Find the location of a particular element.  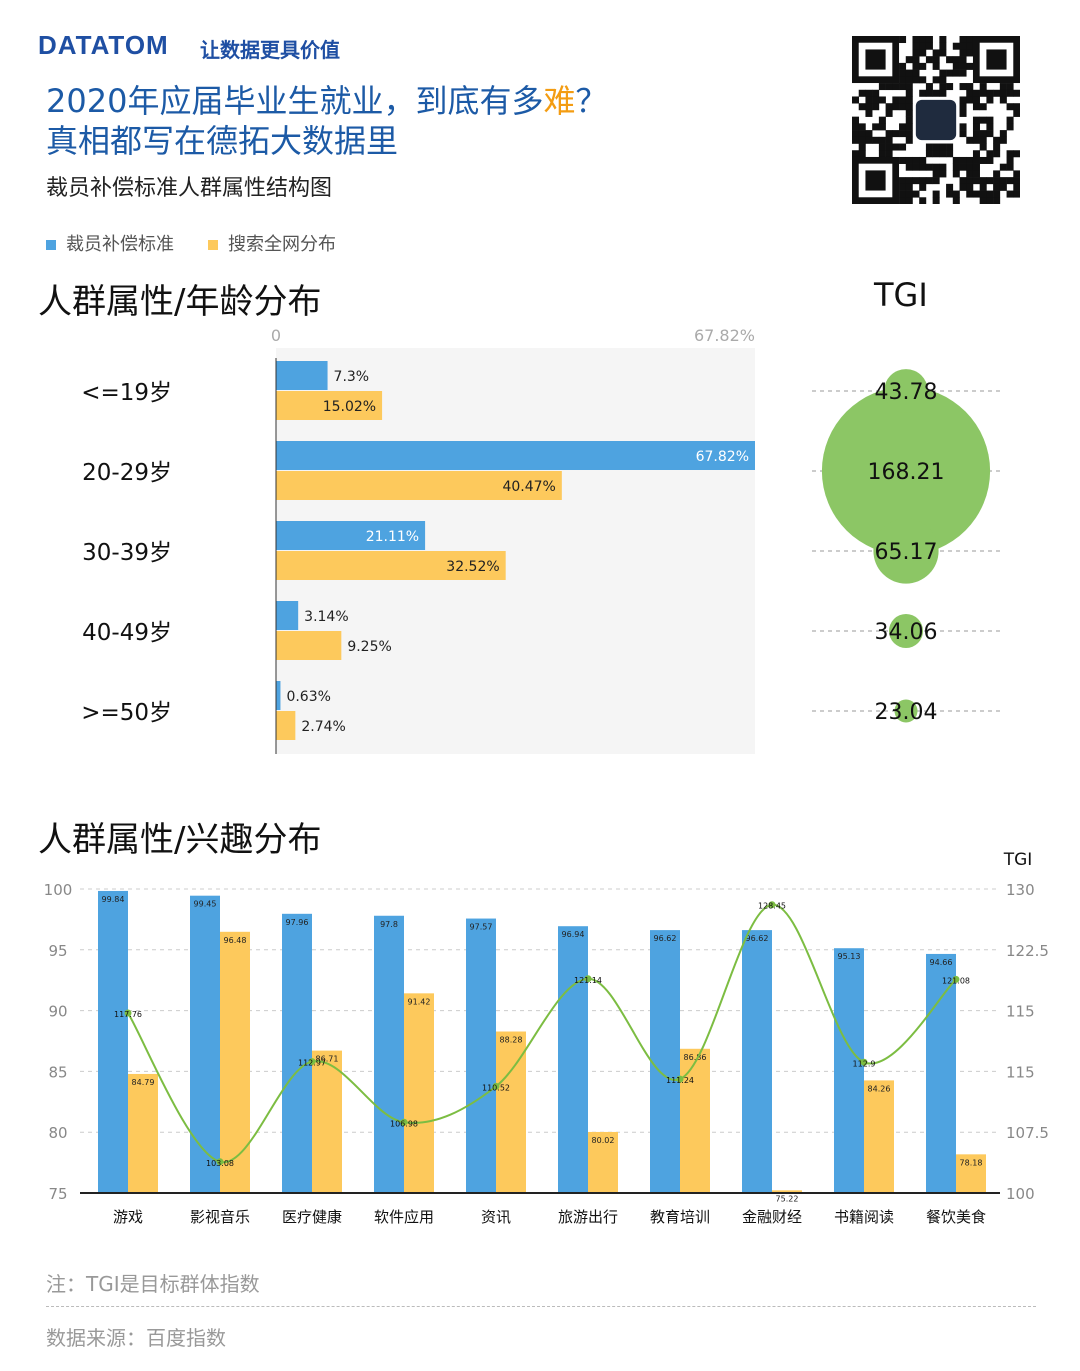

bar-data-label: 84.26 is located at coordinates (879, 1088).